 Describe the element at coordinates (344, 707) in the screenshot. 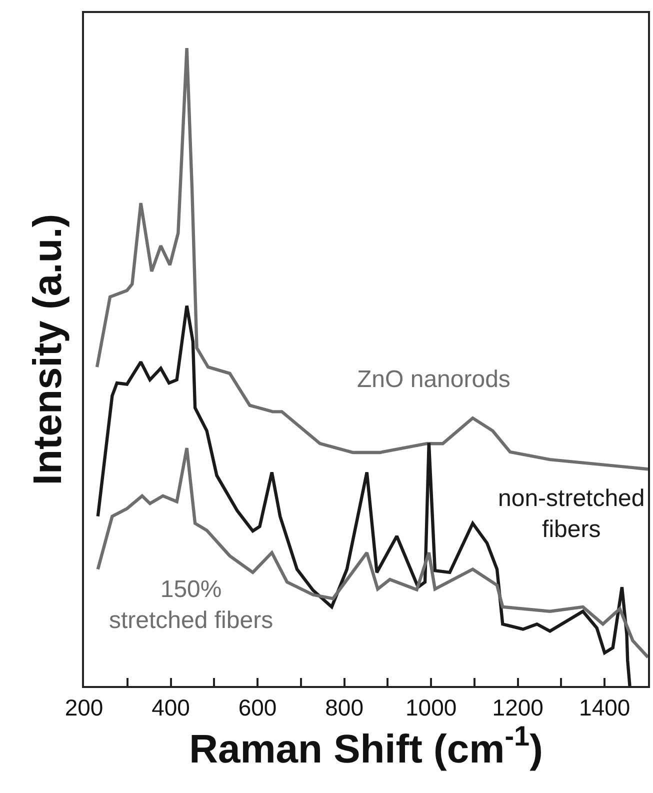

I see `x-tick-label: 800` at that location.